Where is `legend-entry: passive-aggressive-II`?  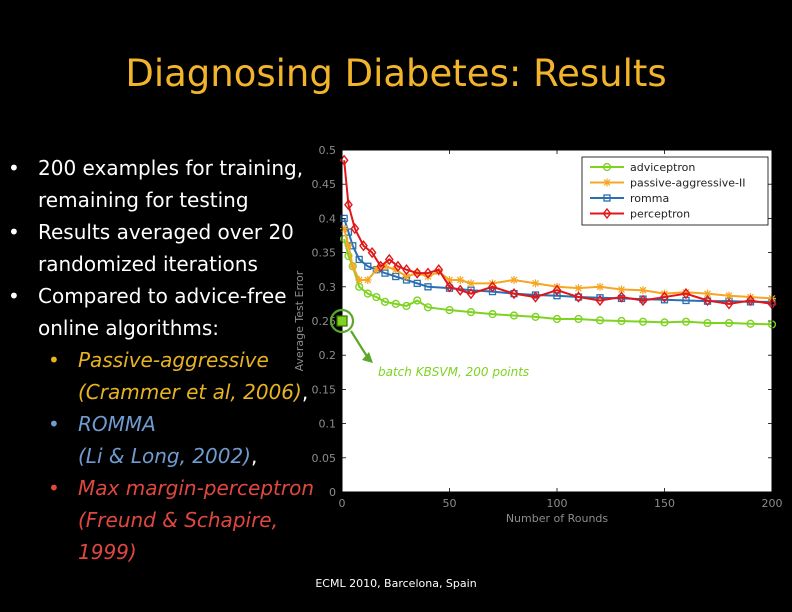
legend-entry: passive-aggressive-II is located at coordinates (688, 183).